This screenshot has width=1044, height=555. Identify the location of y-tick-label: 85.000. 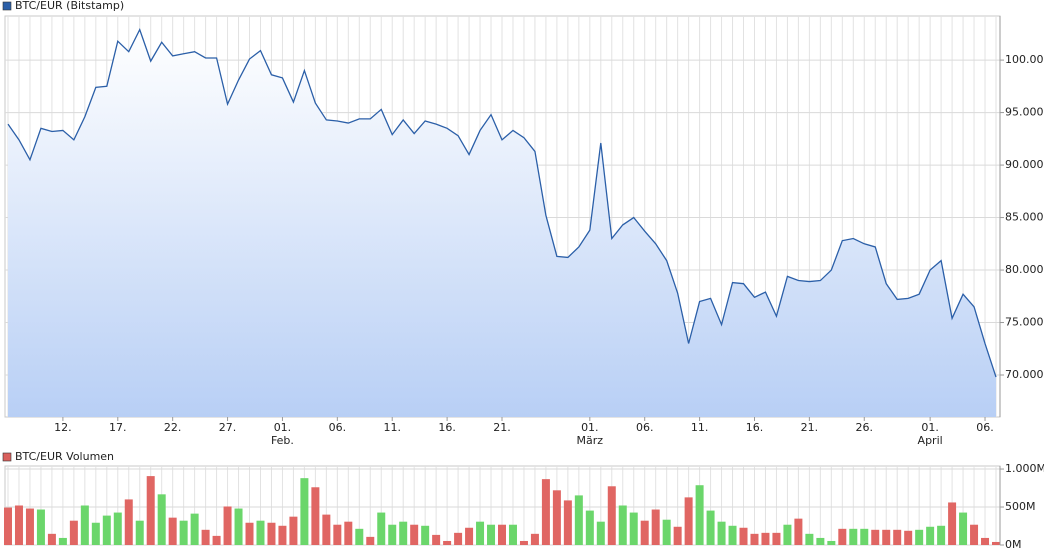
(1024, 217).